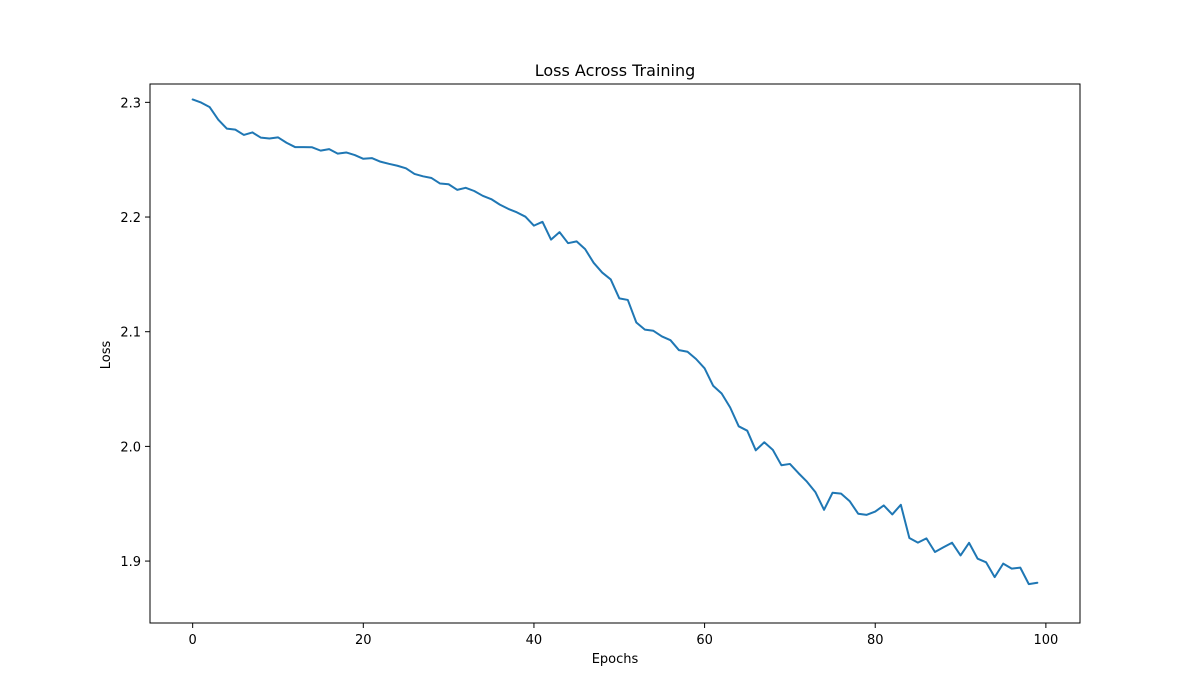 The width and height of the screenshot is (1200, 700). I want to click on y-axis-ticks: 1.9 2.0 2.1 2.2 2.3, so click(135, 333).